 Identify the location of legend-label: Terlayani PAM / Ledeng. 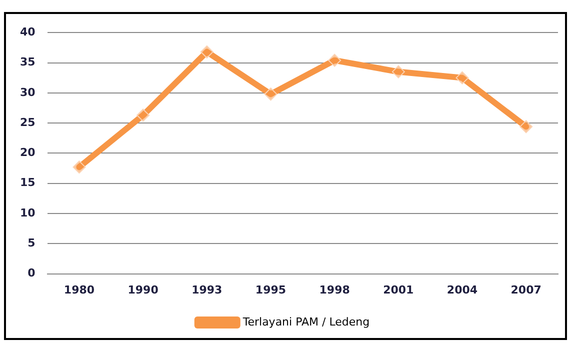
(306, 321).